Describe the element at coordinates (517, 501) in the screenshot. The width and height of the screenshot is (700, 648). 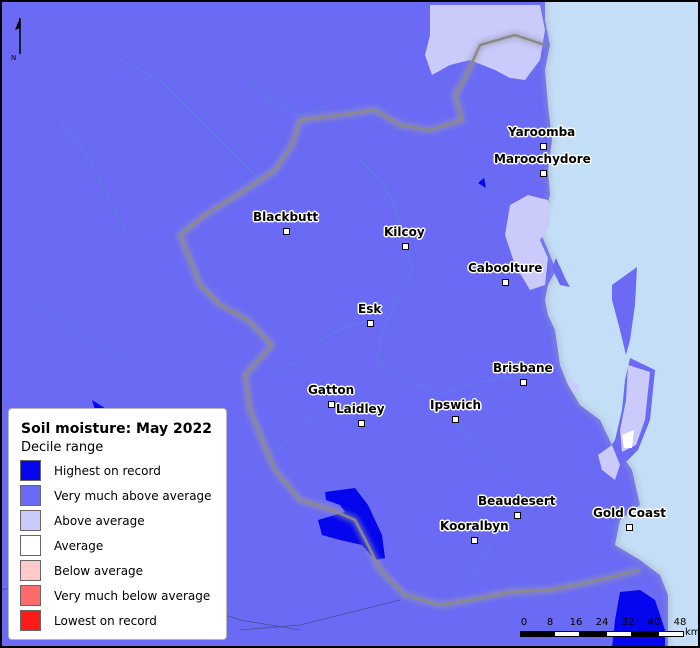
I see `town-label: Beaudesert` at that location.